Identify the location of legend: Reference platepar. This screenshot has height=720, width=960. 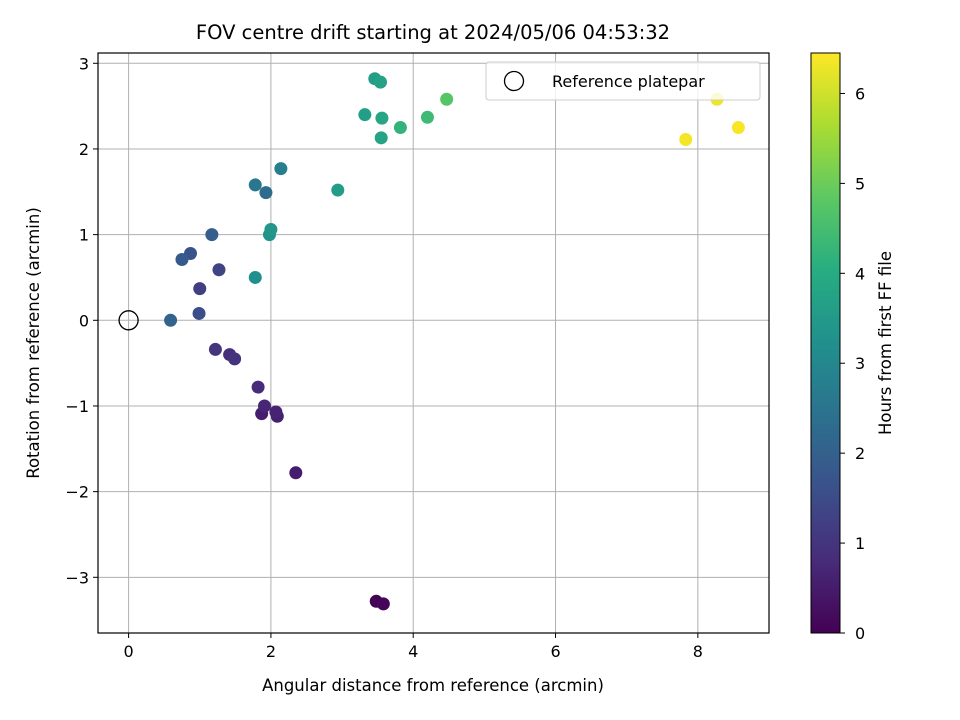
(623, 81).